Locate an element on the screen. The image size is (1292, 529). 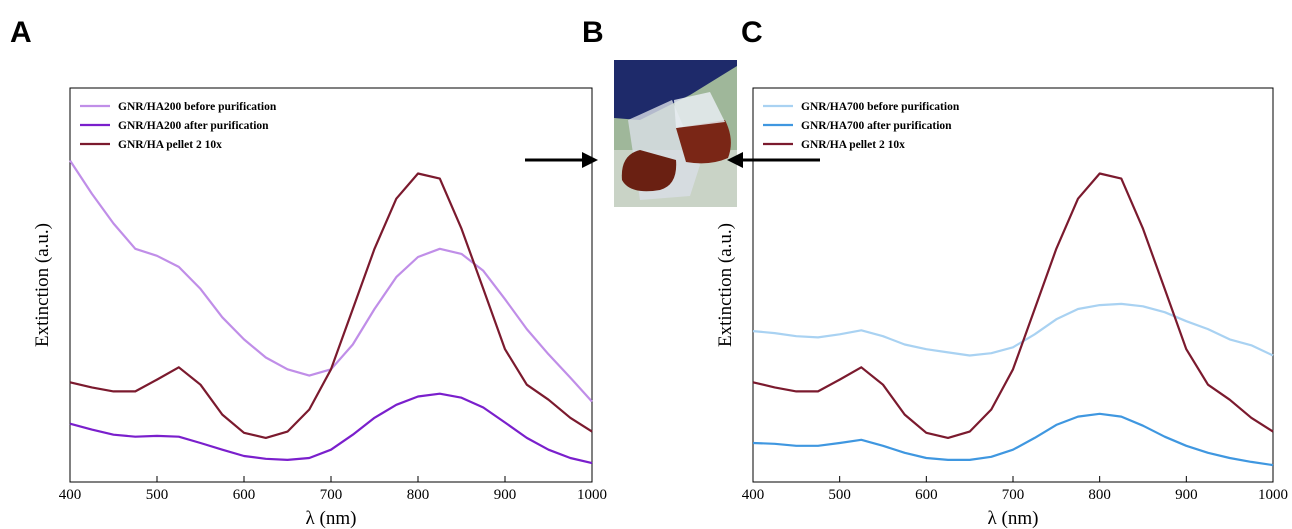
legend-label: GNR/HA200 before purification is located at coordinates (197, 107).